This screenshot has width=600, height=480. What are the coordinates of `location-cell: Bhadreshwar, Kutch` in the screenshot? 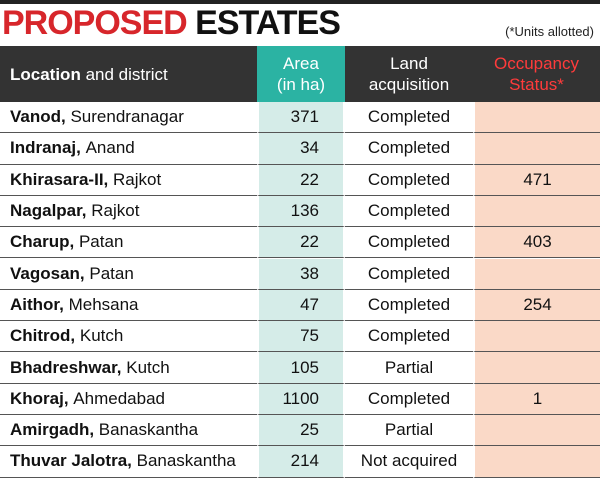 It's located at (128, 368).